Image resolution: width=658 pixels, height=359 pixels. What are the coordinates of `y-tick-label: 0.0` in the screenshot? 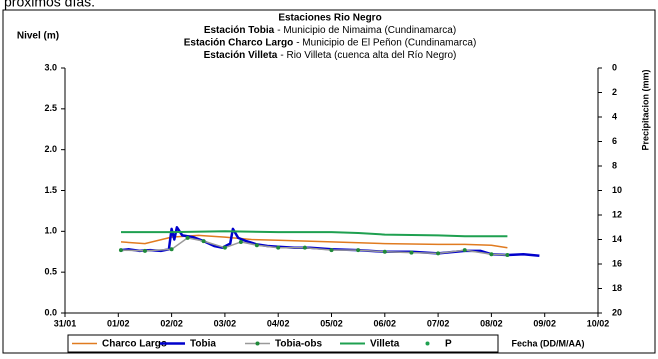 It's located at (50, 312).